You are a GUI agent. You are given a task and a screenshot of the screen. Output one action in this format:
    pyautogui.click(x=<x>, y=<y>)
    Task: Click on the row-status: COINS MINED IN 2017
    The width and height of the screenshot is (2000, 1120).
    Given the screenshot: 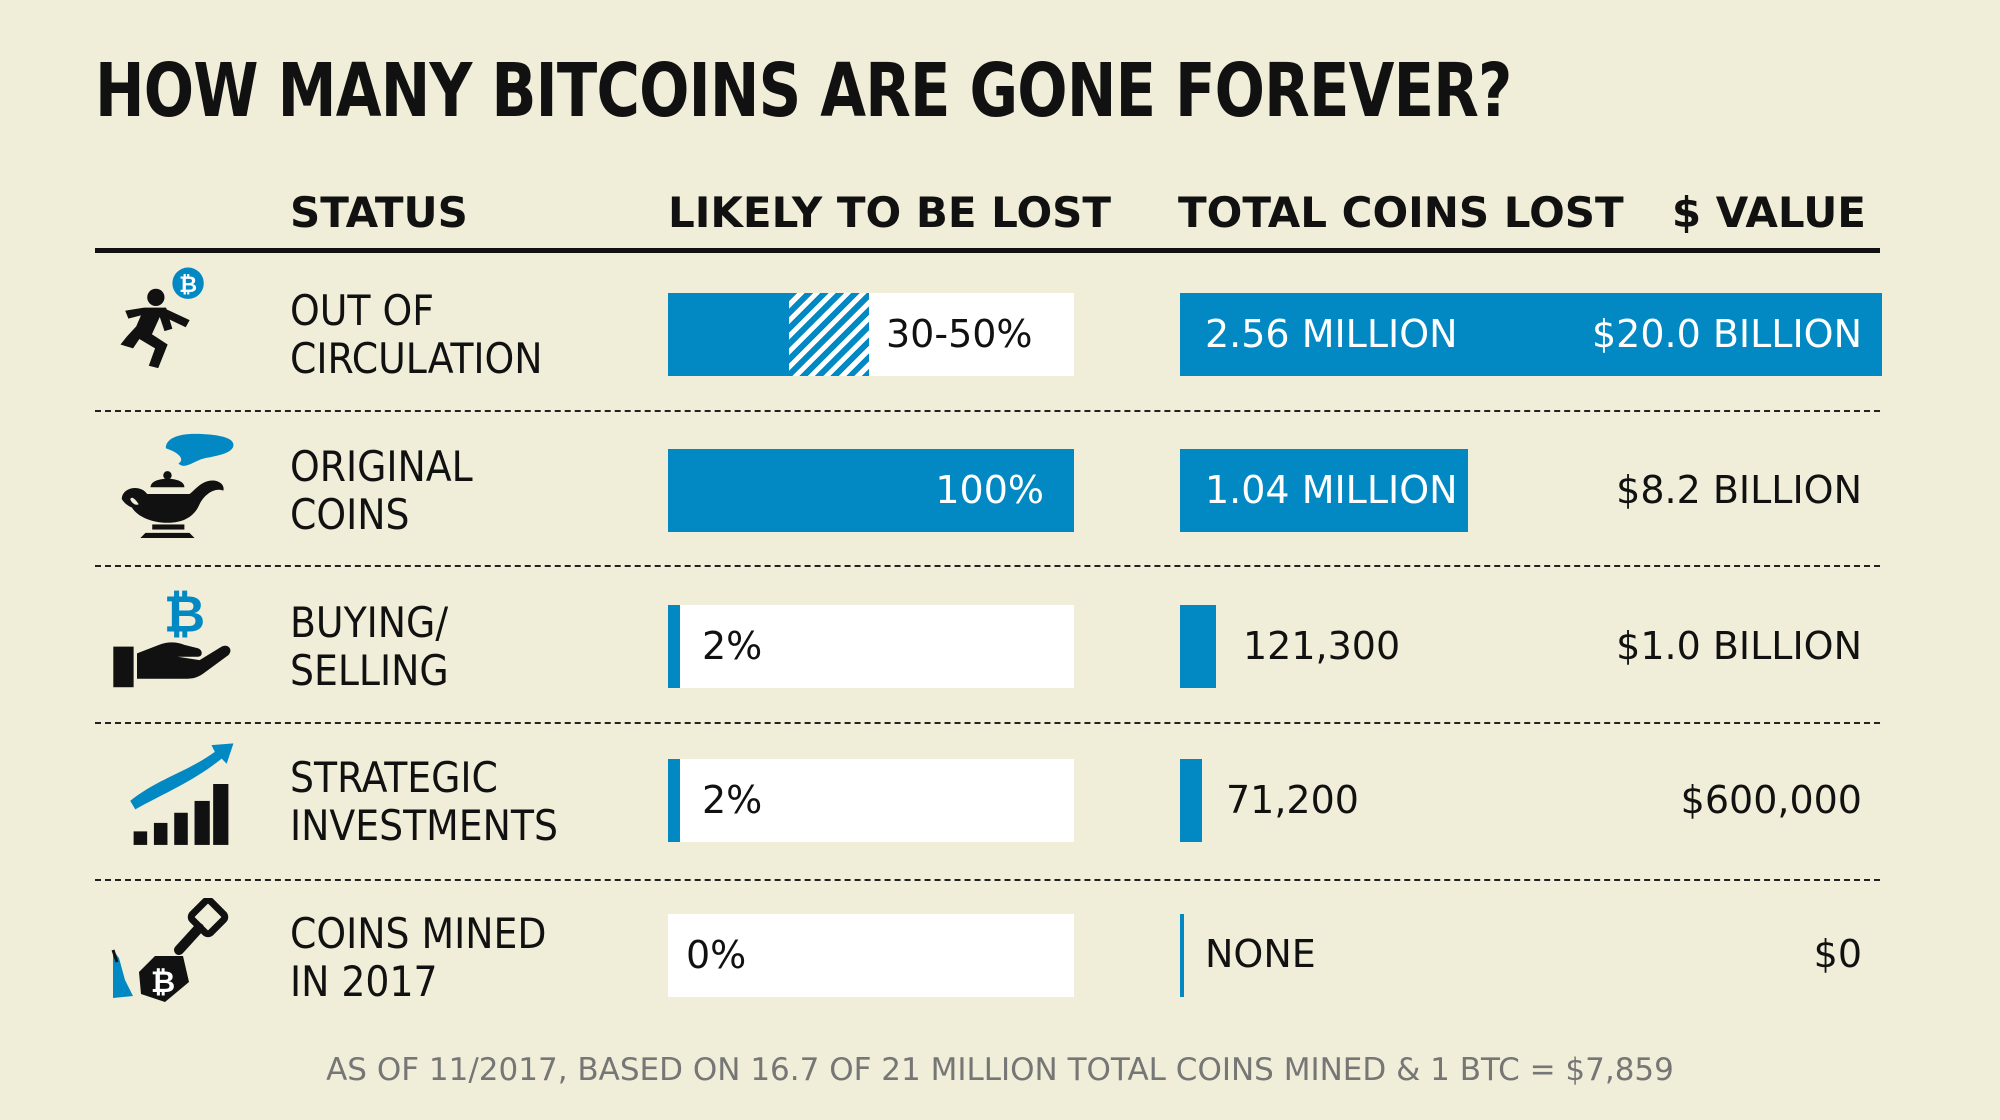 What is the action you would take?
    pyautogui.click(x=418, y=958)
    